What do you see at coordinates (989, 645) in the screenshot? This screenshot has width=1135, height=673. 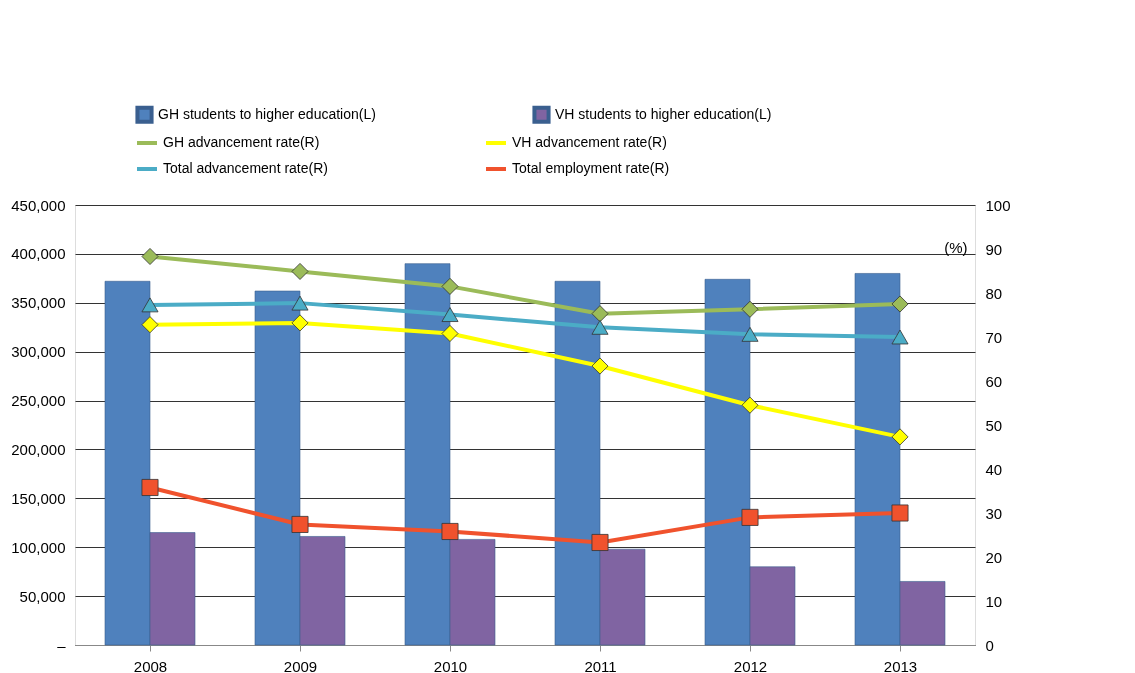 I see `y2-tick-label: 0` at bounding box center [989, 645].